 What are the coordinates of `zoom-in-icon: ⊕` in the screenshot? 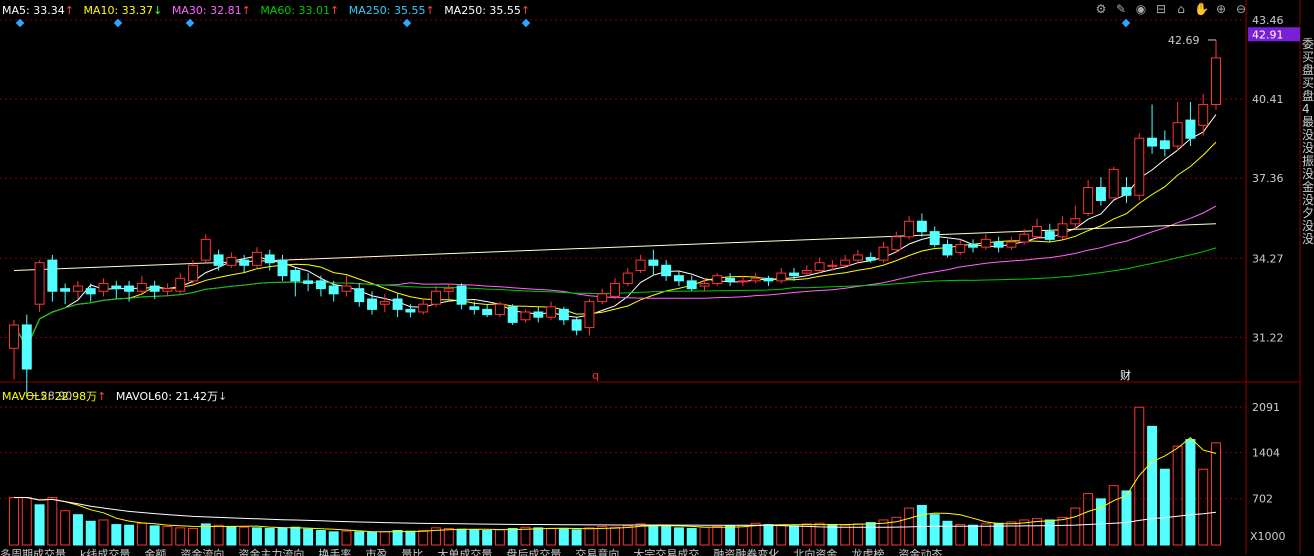 It's located at (1221, 9).